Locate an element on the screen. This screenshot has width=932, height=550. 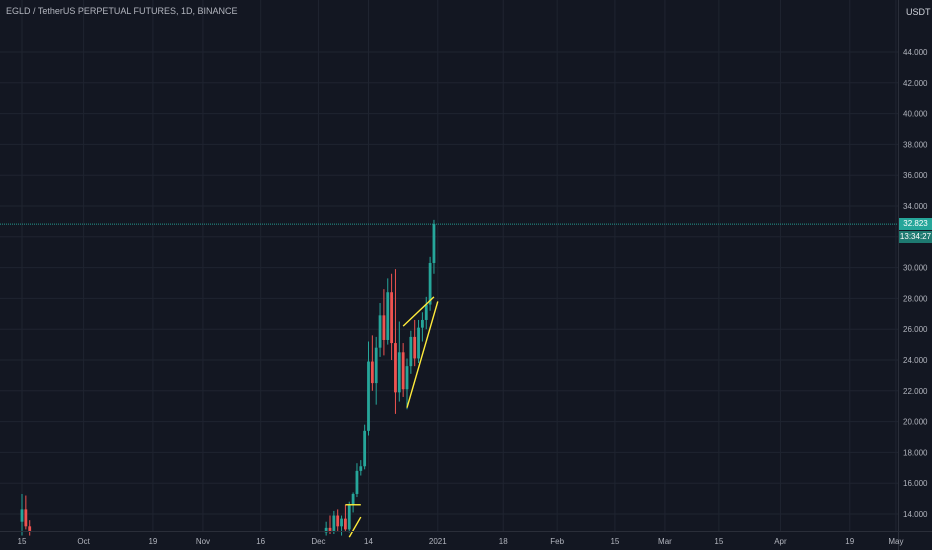
last-price-label: 32.823 is located at coordinates (915, 224).